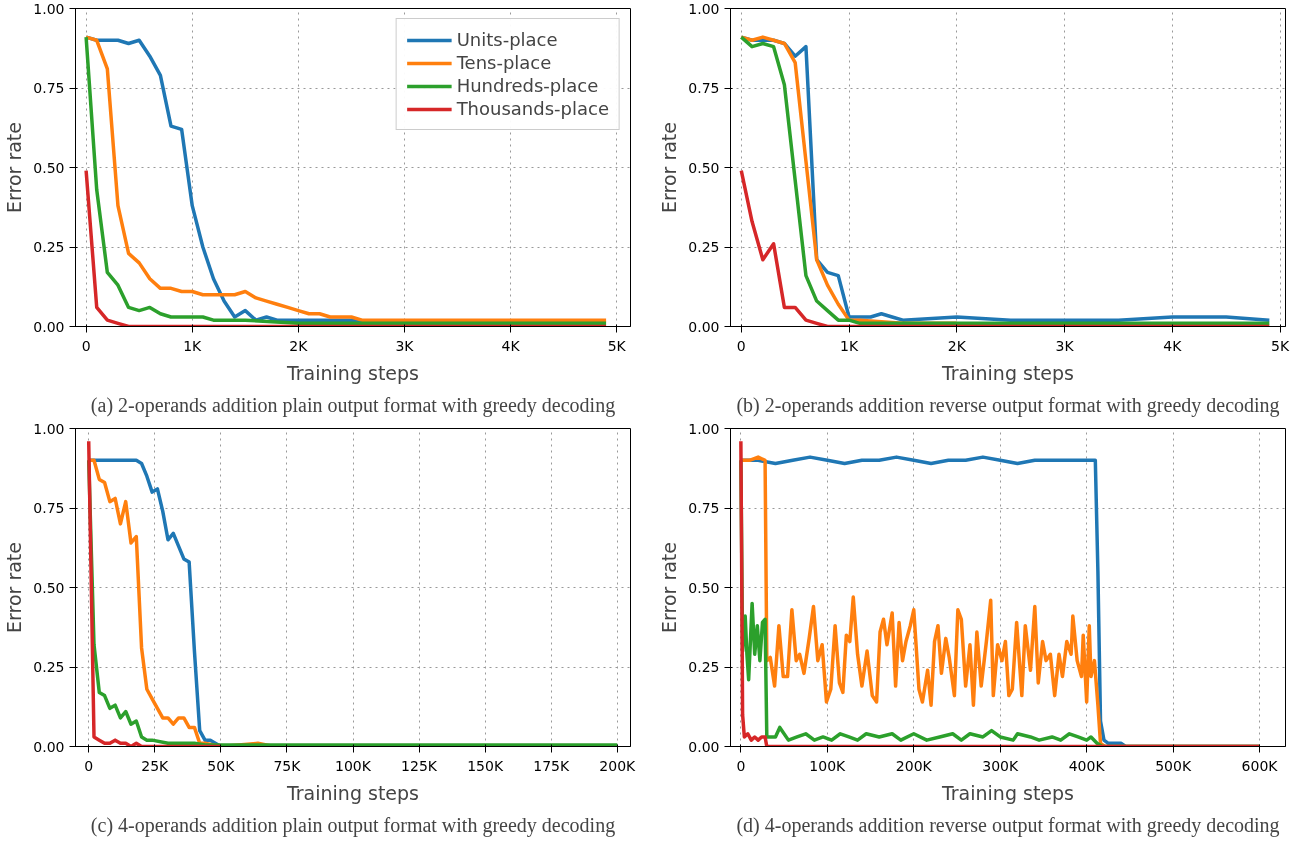  What do you see at coordinates (1008, 405) in the screenshot?
I see `text: (b) 2-operands addition reverse output format with greedy decoding` at bounding box center [1008, 405].